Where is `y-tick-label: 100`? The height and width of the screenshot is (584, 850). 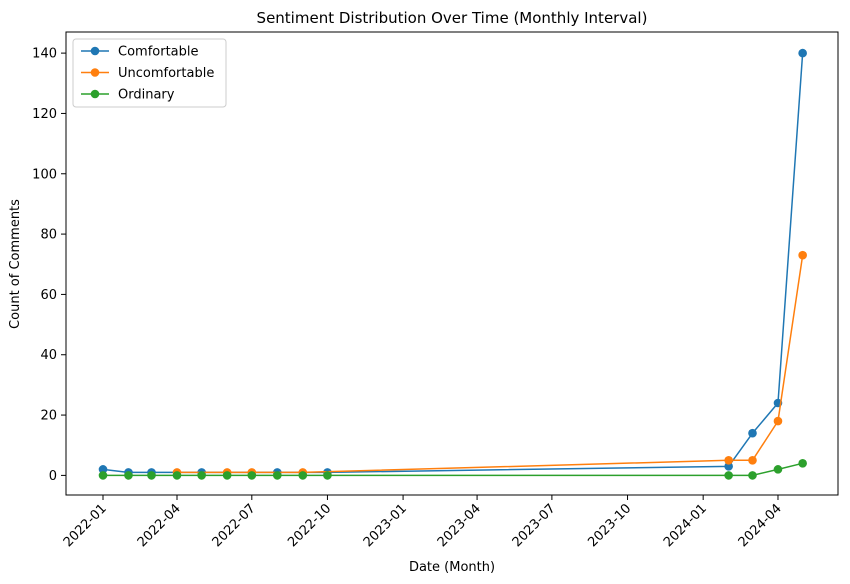
y-tick-label: 100 is located at coordinates (44, 174).